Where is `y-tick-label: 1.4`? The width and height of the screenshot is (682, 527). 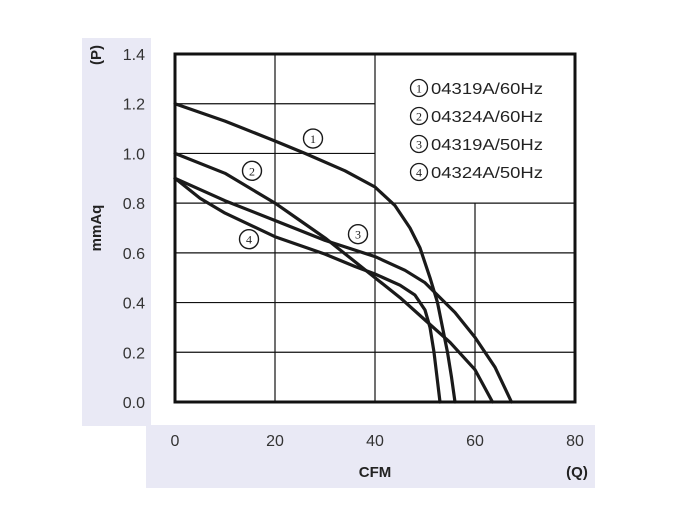
y-tick-label: 1.4 is located at coordinates (134, 55).